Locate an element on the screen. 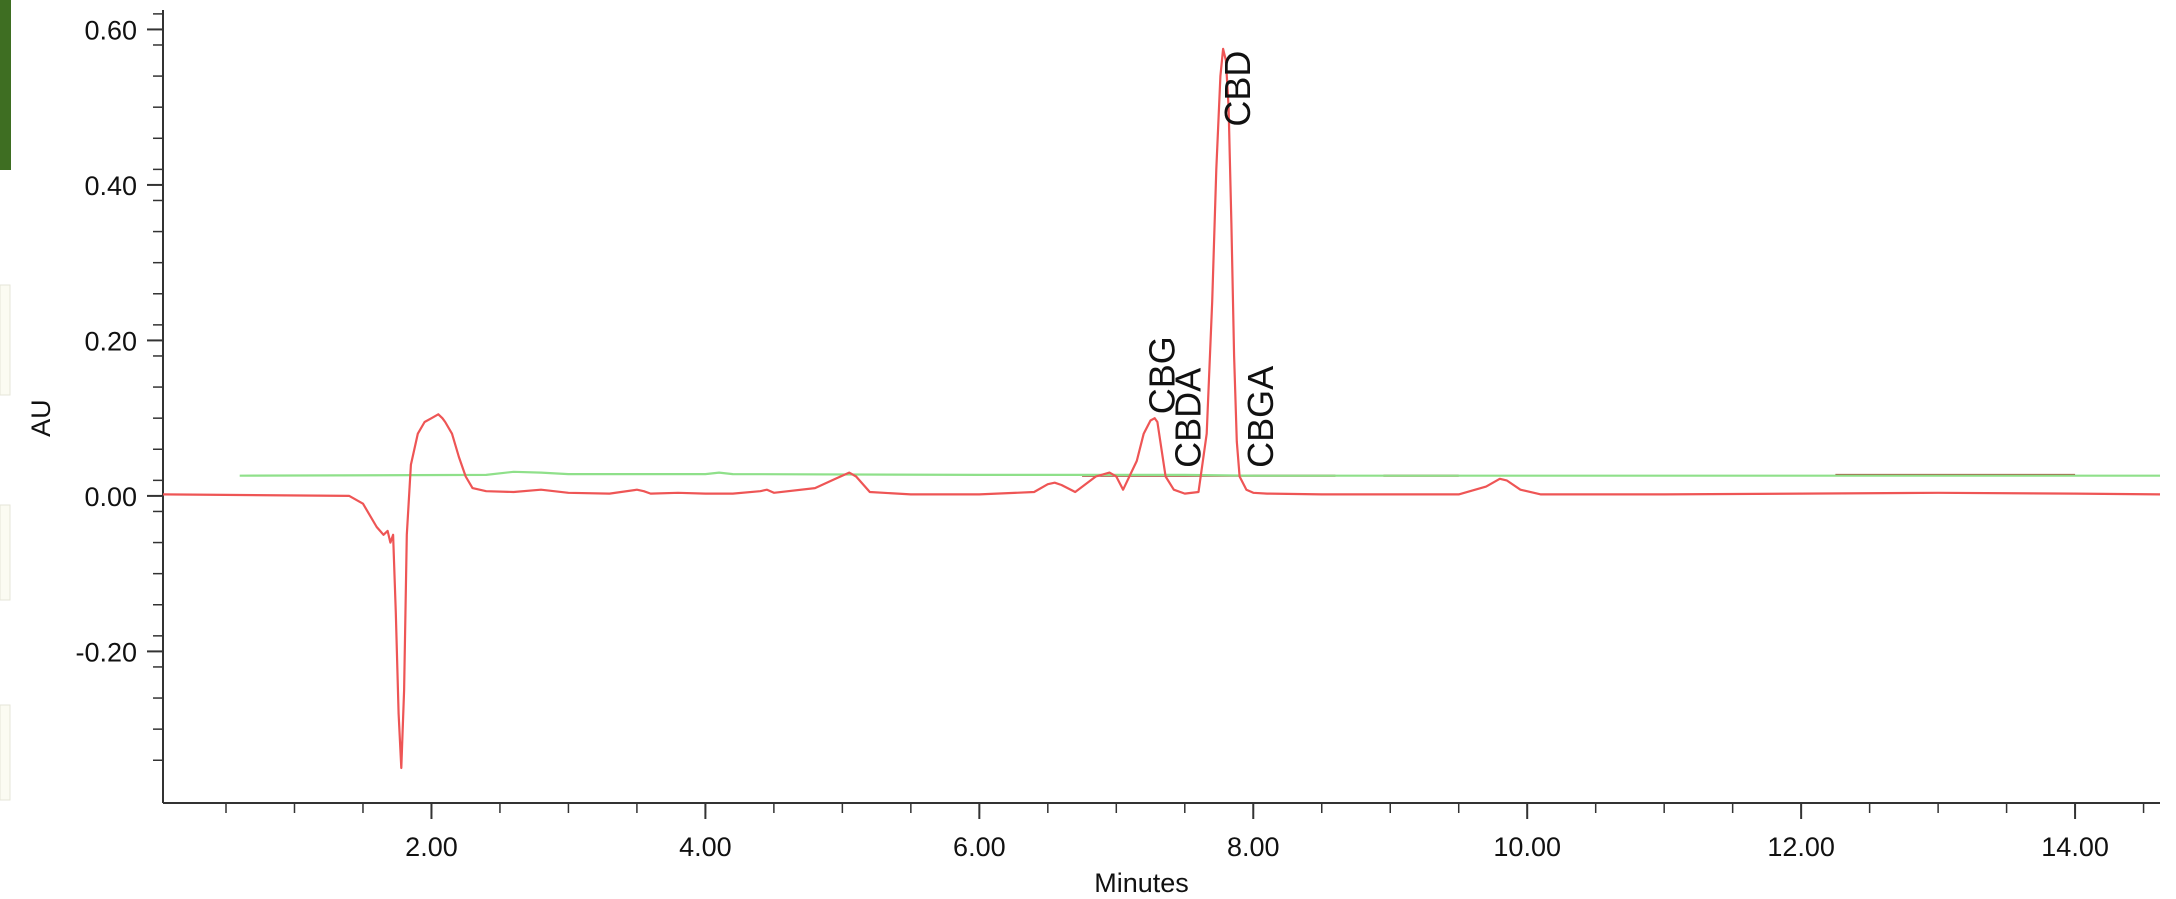 The width and height of the screenshot is (2176, 899). peak-label-cbda: CBDA is located at coordinates (1188, 418).